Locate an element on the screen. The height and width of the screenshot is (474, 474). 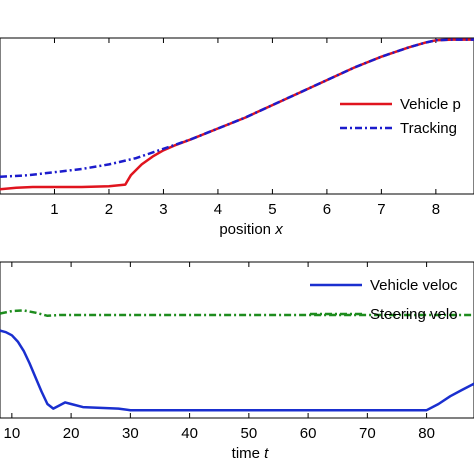
position-plot-legend: Vehicle p Tracking is located at coordinates (400, 116).